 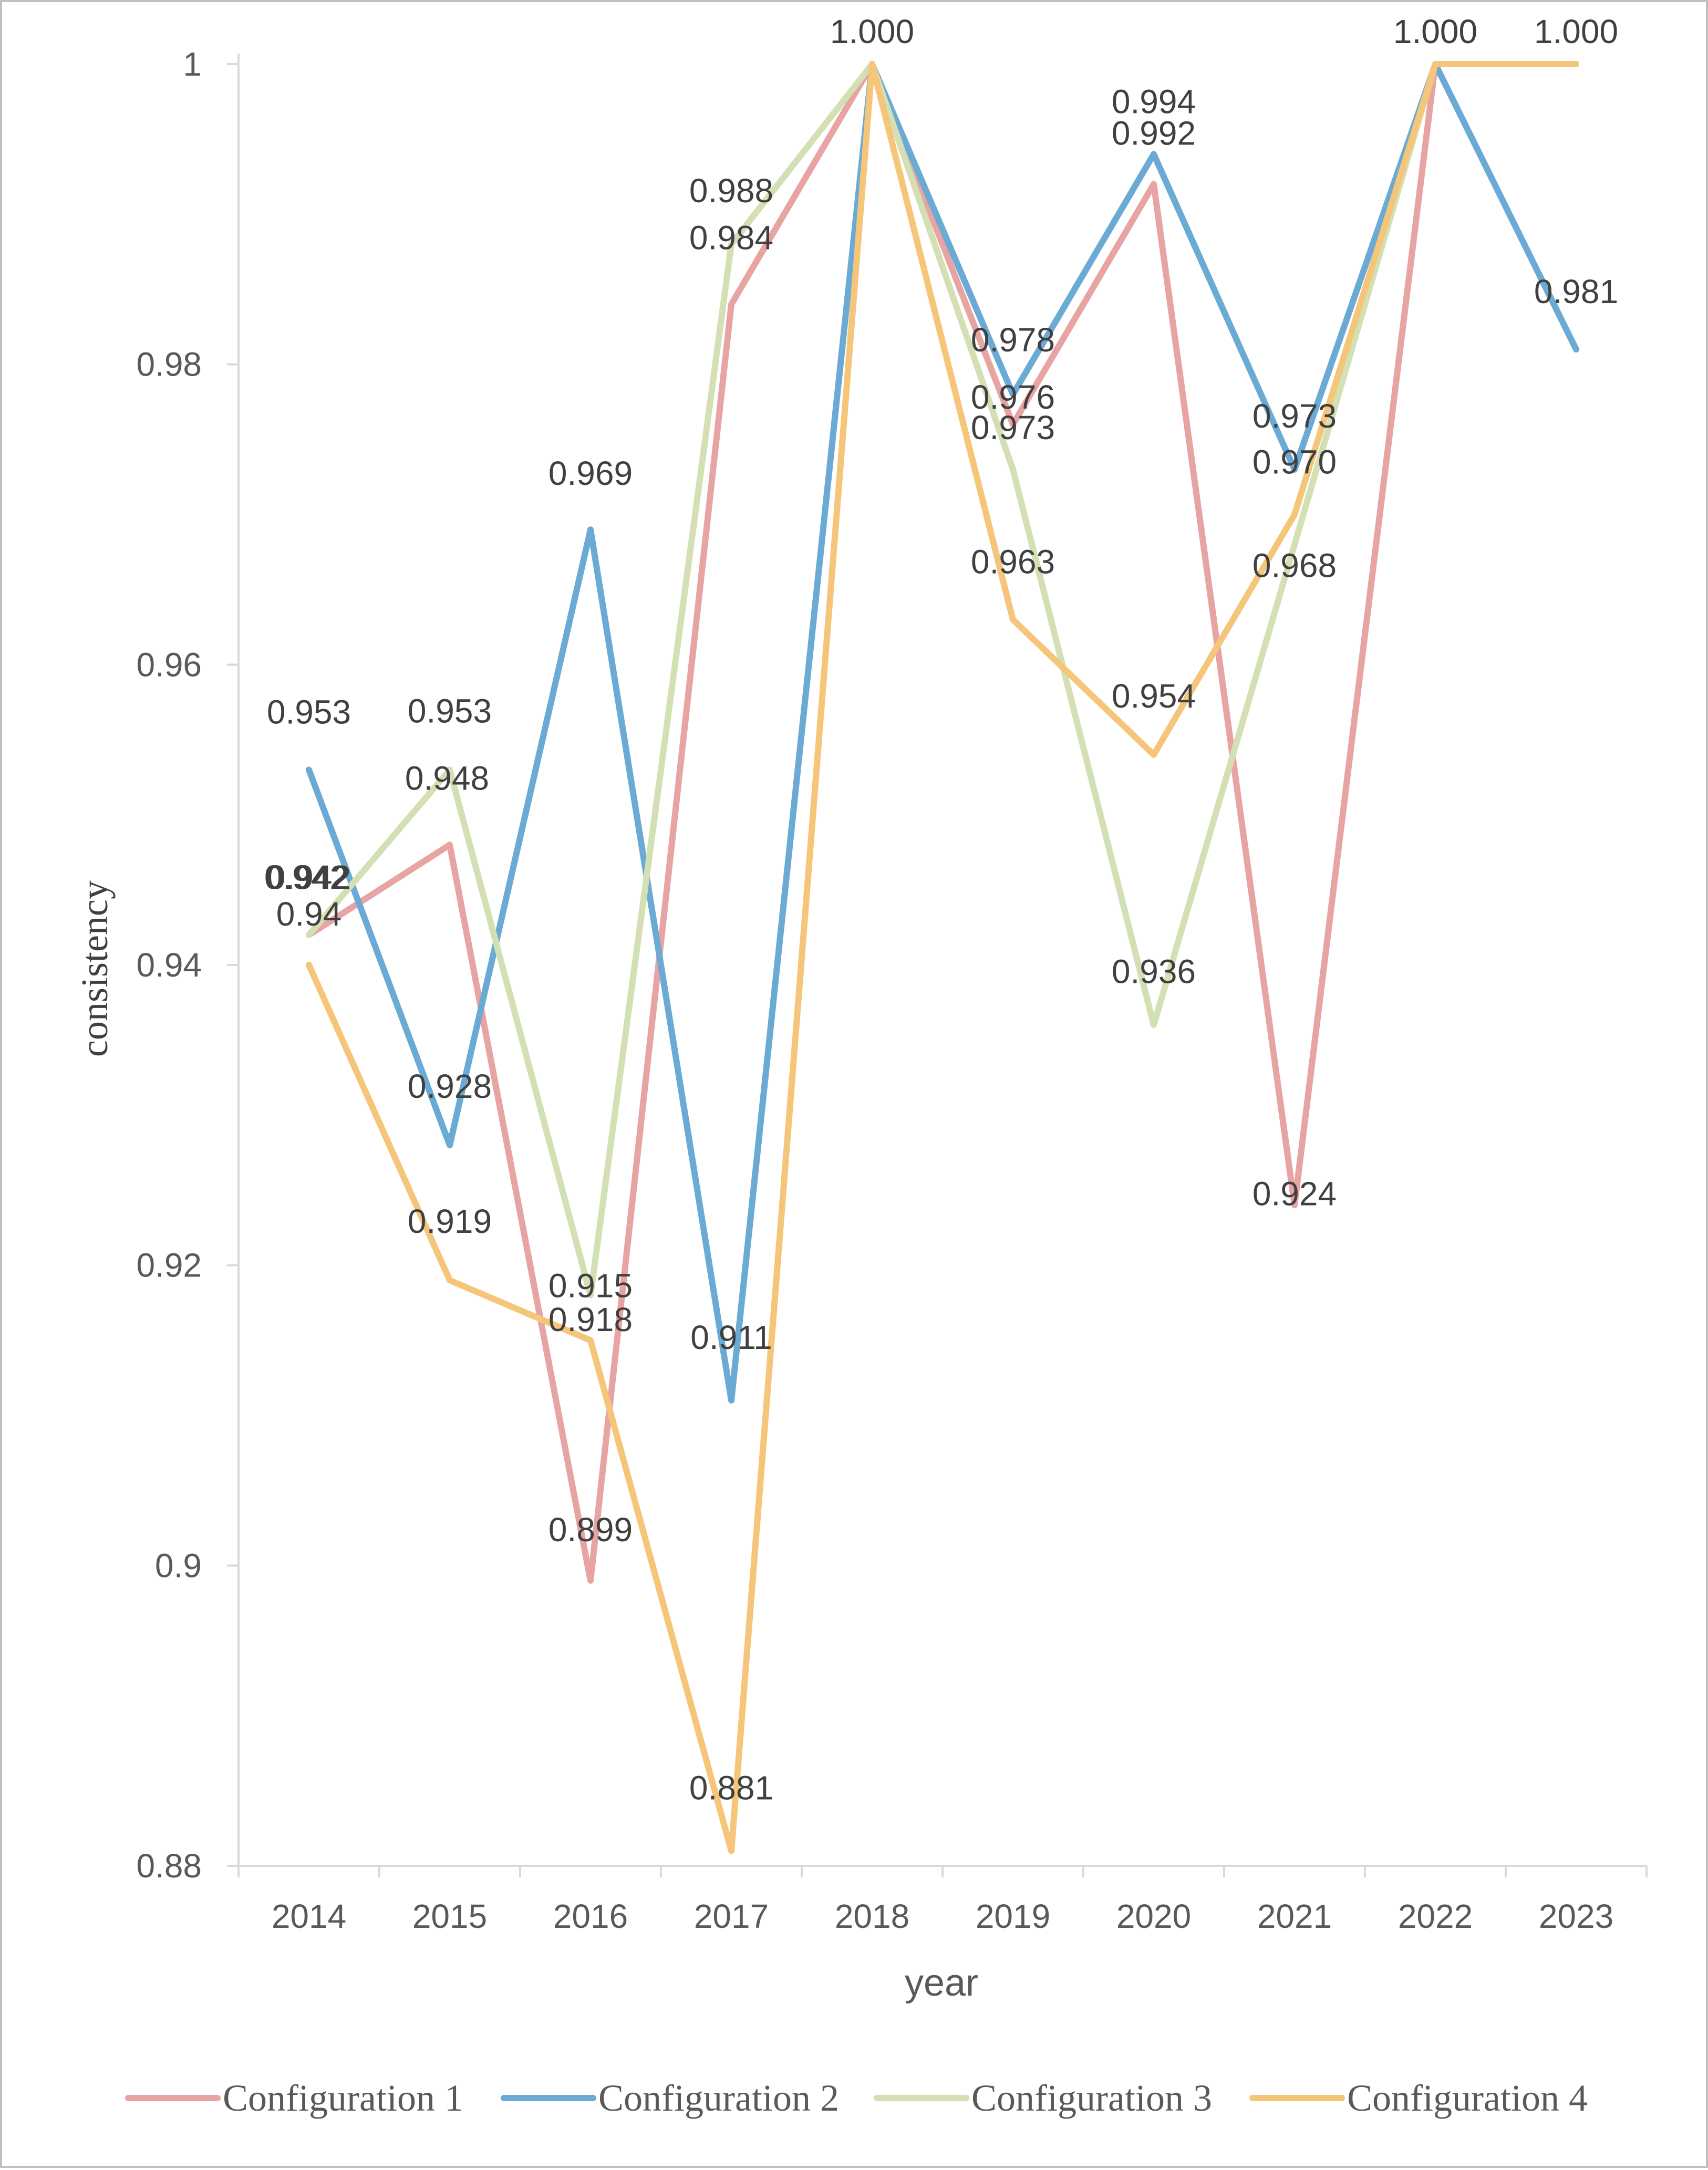 What do you see at coordinates (1295, 566) in the screenshot?
I see `data-label-configuration-3: 0.968` at bounding box center [1295, 566].